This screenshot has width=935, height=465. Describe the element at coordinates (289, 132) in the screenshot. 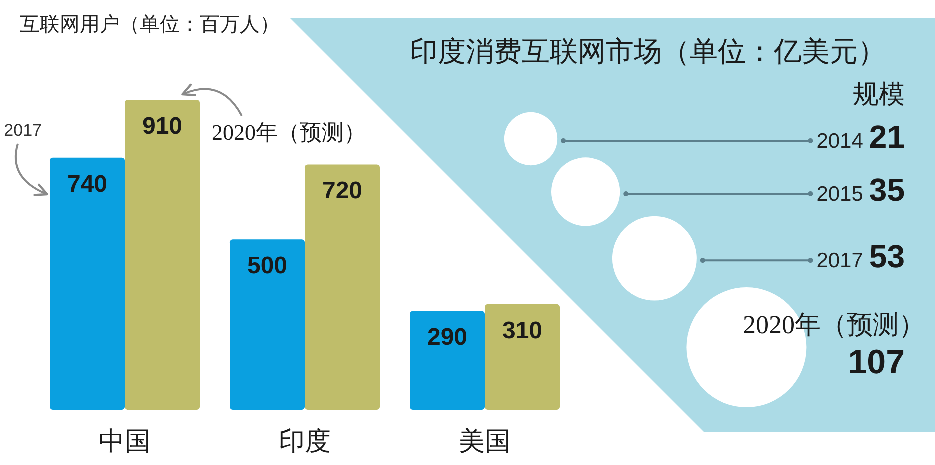

I see `series-label: 2020年（预测）` at that location.